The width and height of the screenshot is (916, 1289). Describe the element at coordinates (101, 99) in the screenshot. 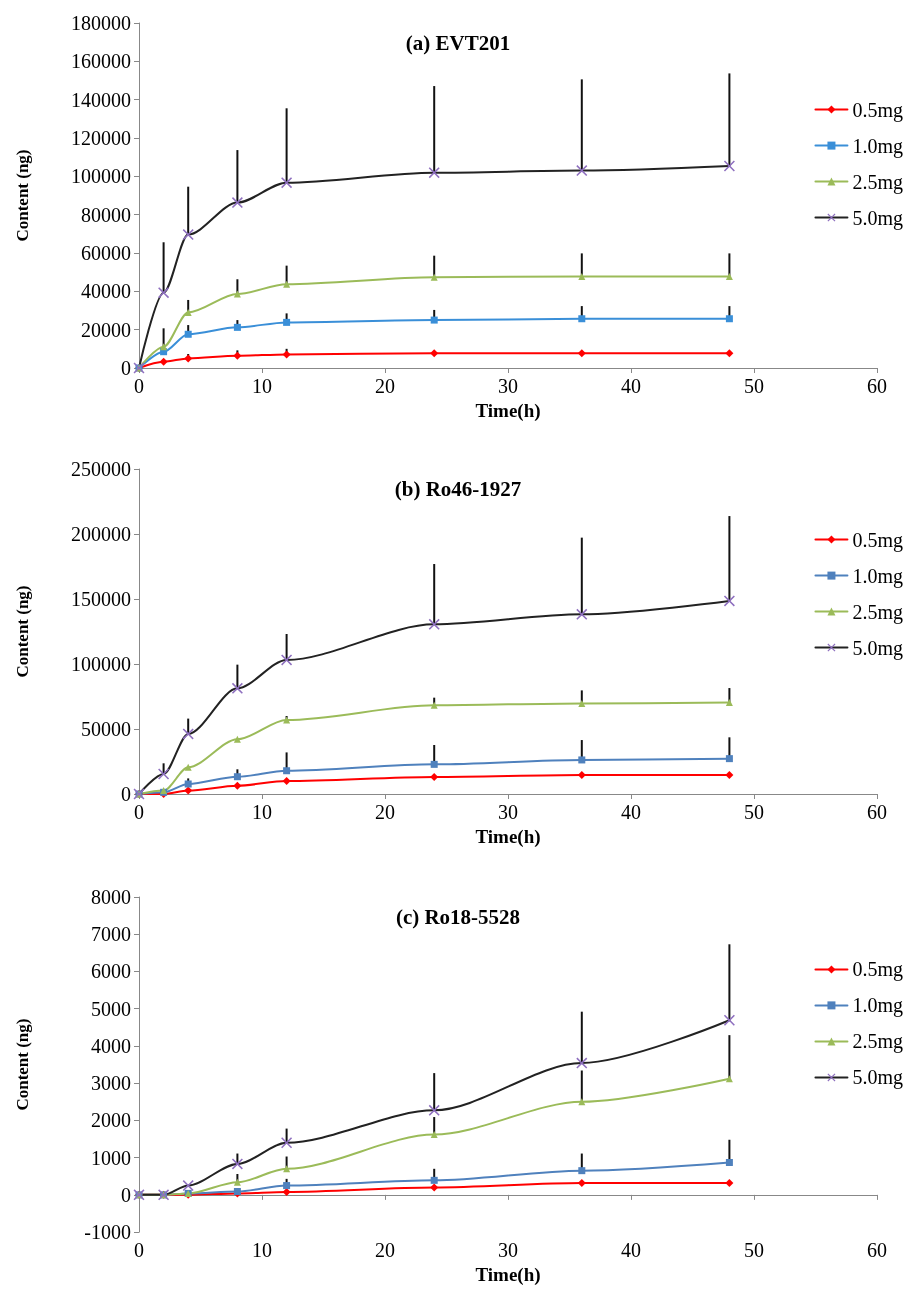

I see `y-tick-label: 140000` at that location.